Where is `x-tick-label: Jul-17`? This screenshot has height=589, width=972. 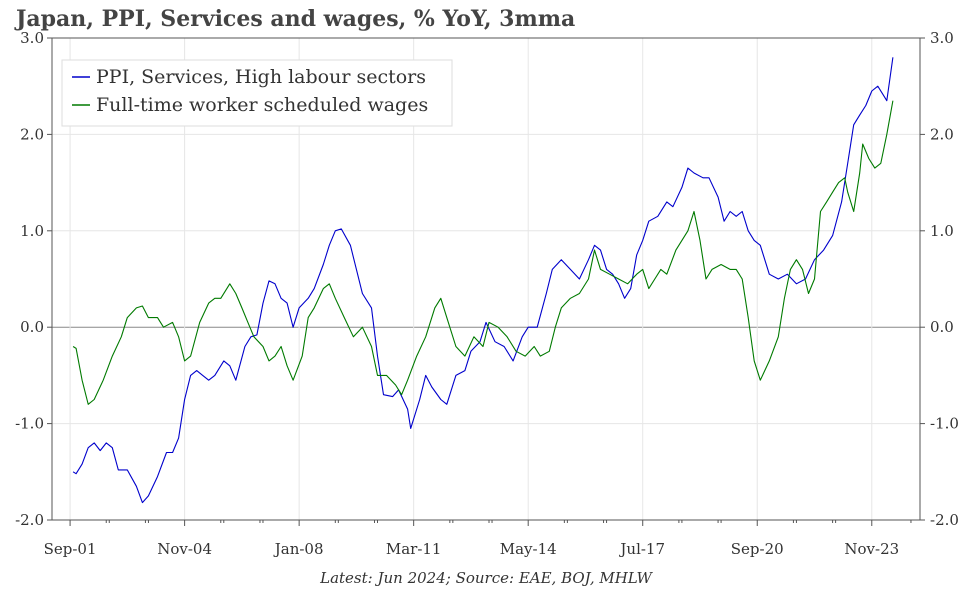 x-tick-label: Jul-17 is located at coordinates (641, 549).